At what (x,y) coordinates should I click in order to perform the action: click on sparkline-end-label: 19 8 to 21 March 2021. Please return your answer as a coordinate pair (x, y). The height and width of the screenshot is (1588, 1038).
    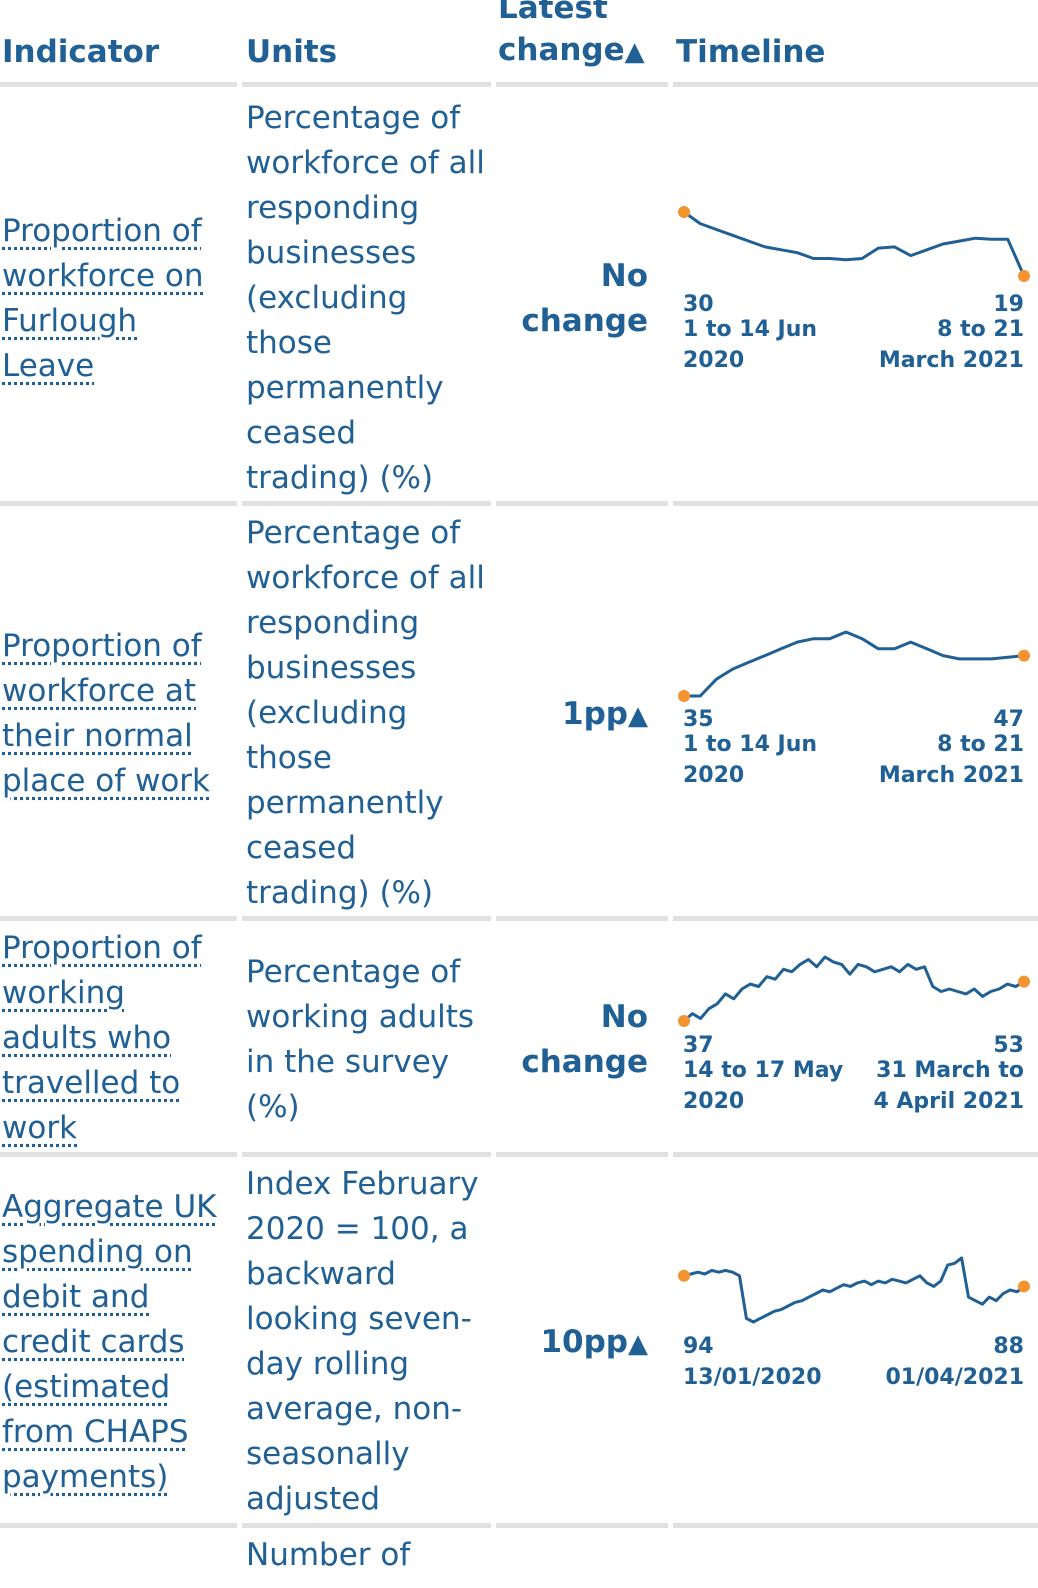
    Looking at the image, I should click on (951, 332).